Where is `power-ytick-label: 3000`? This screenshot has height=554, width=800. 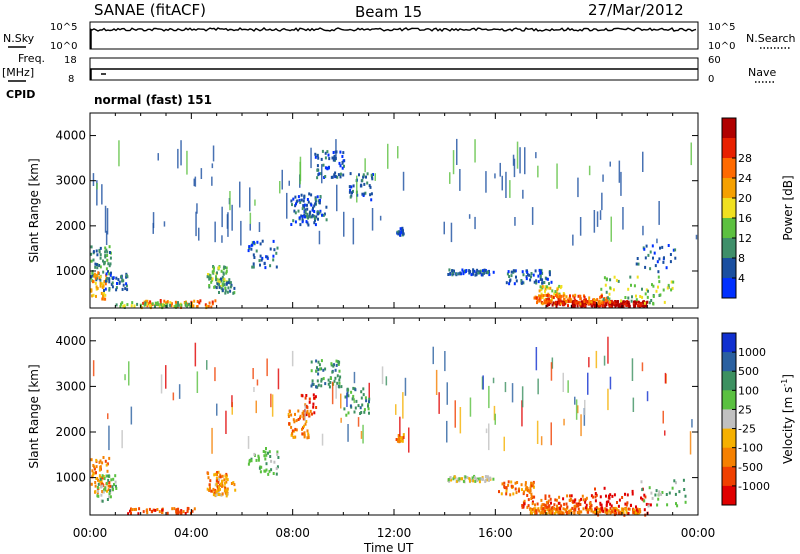
power-ytick-label: 3000 is located at coordinates (70, 181).